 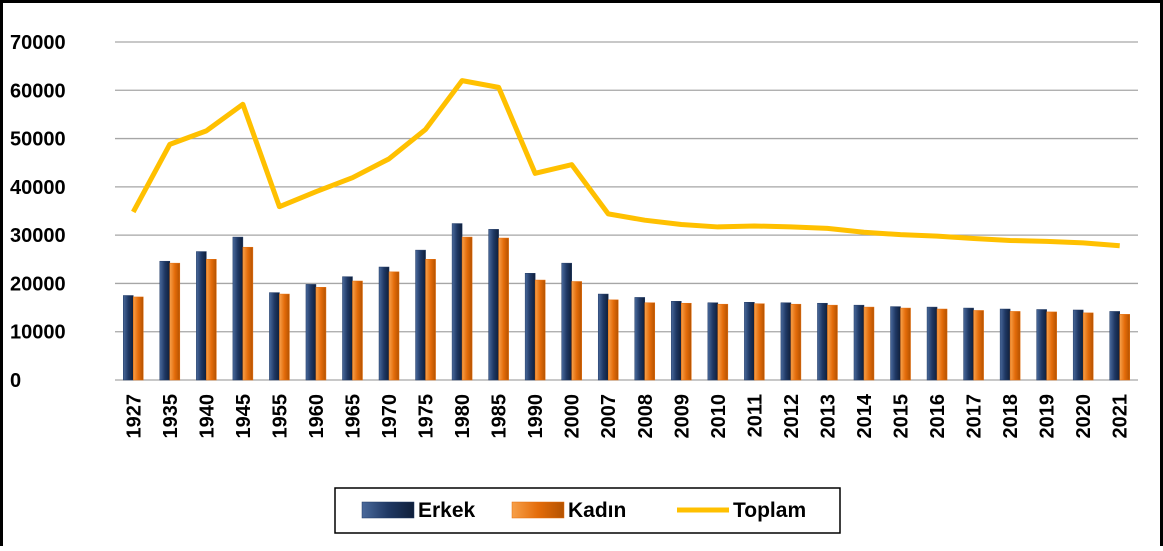 What do you see at coordinates (38, 188) in the screenshot?
I see `y-tick-label: 40000` at bounding box center [38, 188].